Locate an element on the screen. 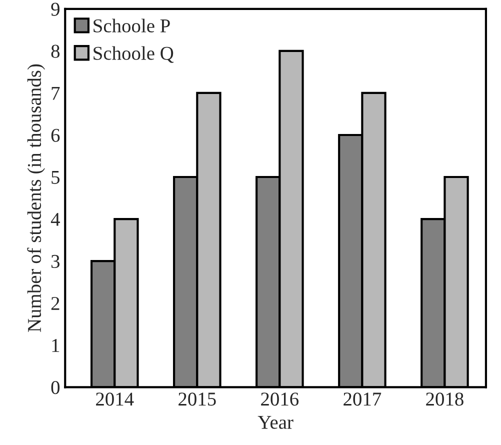  y-tick-label: 7 is located at coordinates (56, 93).